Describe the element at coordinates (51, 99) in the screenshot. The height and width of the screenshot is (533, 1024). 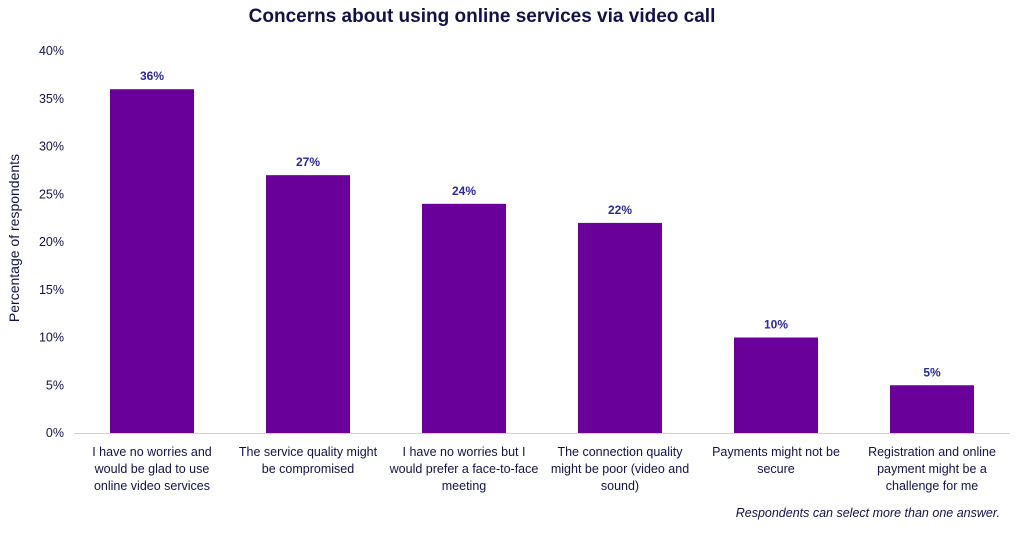
I see `y-tick-label: 35%` at that location.